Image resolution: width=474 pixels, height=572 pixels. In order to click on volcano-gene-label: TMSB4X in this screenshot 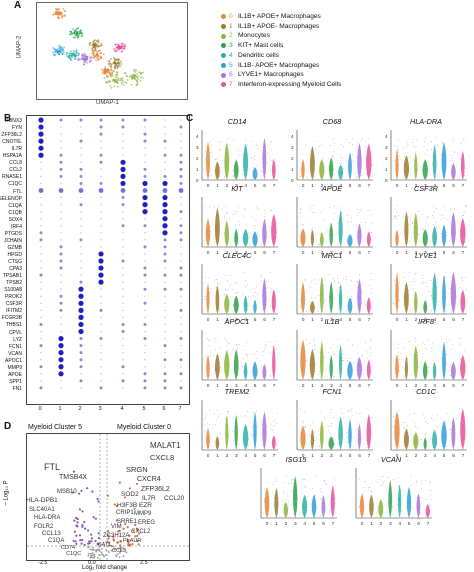, I will do `click(73, 477)`.